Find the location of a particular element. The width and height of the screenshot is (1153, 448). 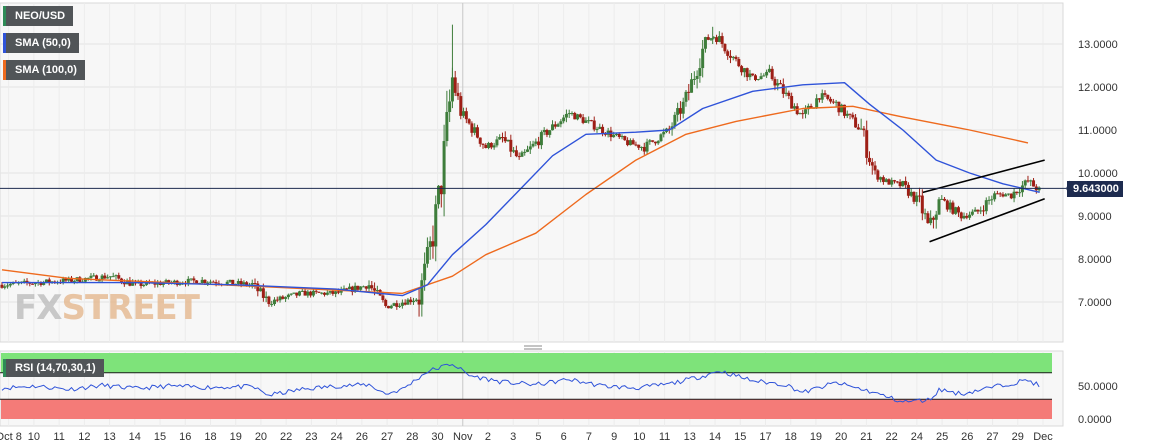

x-tick-label: 17 is located at coordinates (765, 437).